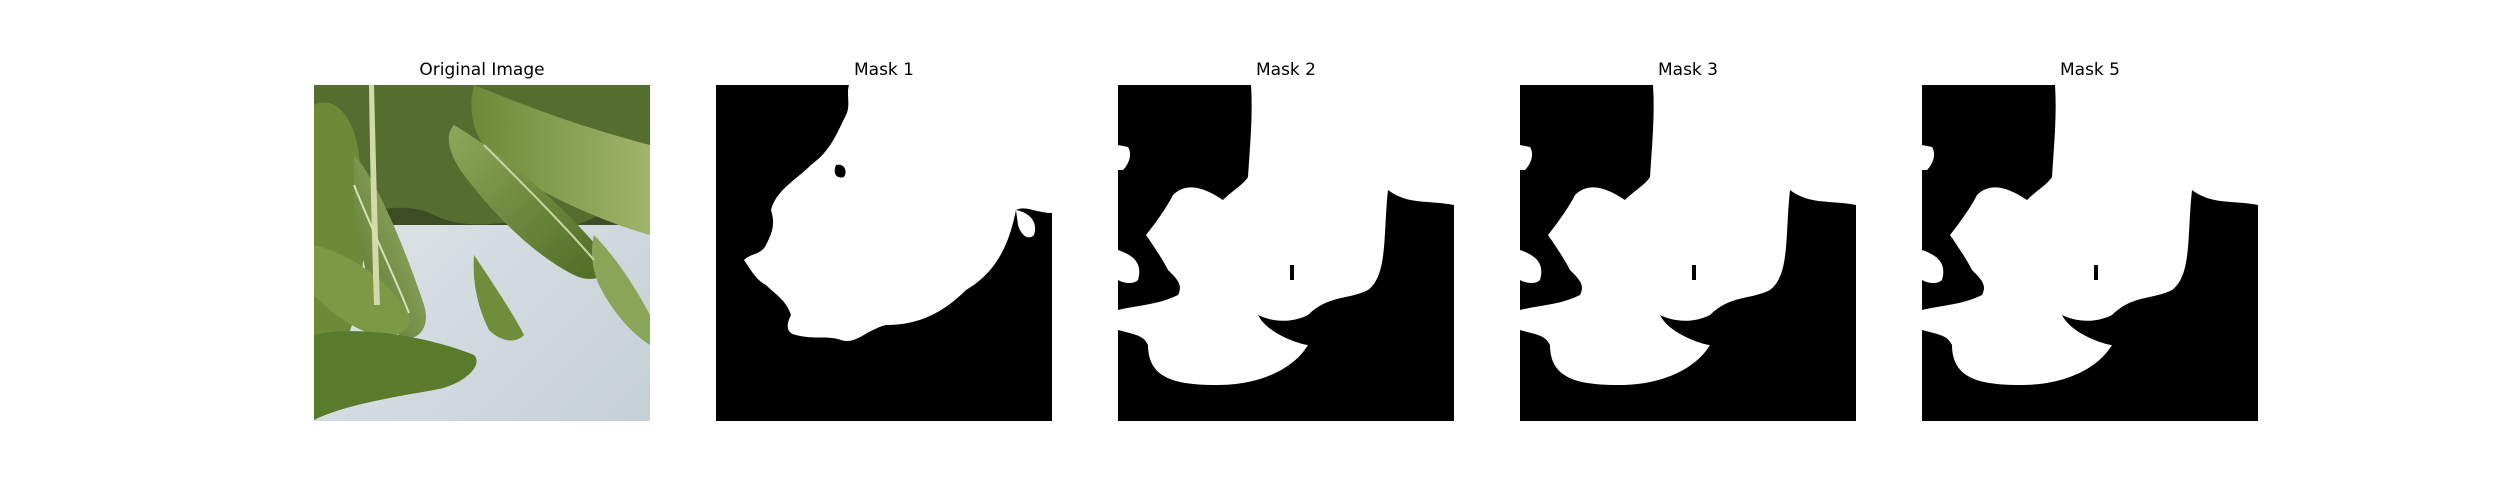  What do you see at coordinates (2089, 70) in the screenshot?
I see `panel-title: Mask 5` at bounding box center [2089, 70].